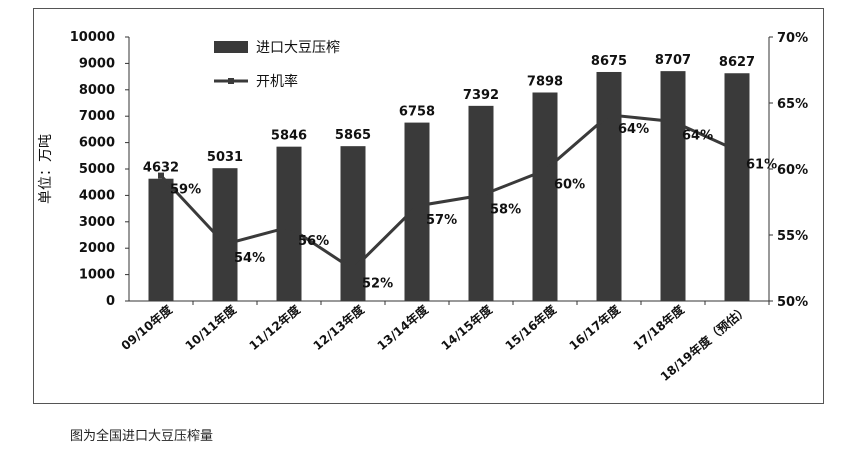 Image resolution: width=854 pixels, height=463 pixels. Describe the element at coordinates (659, 327) in the screenshot. I see `category-label: 17/18年度` at that location.